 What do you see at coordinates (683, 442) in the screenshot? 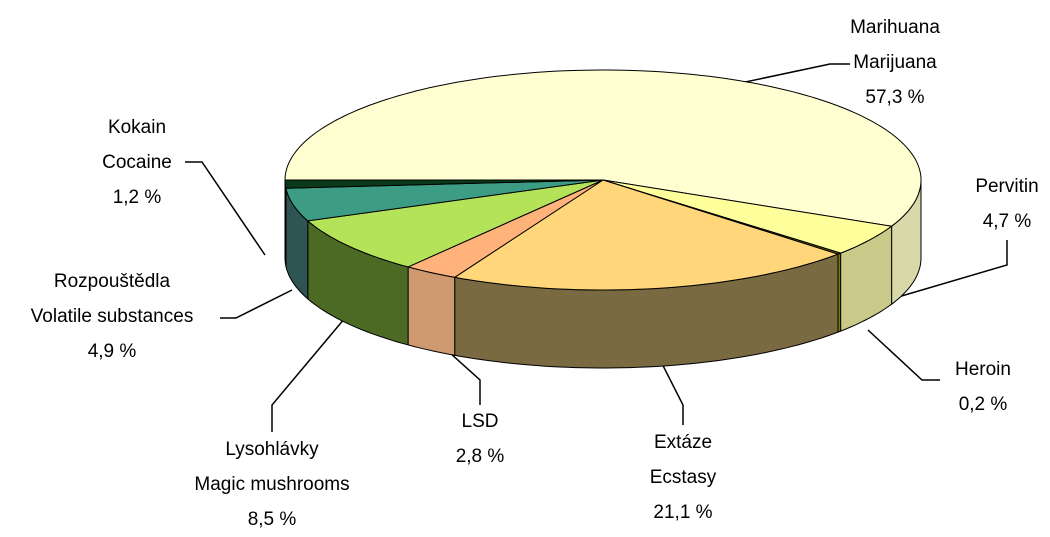
I see `category-label: Extáze` at bounding box center [683, 442].